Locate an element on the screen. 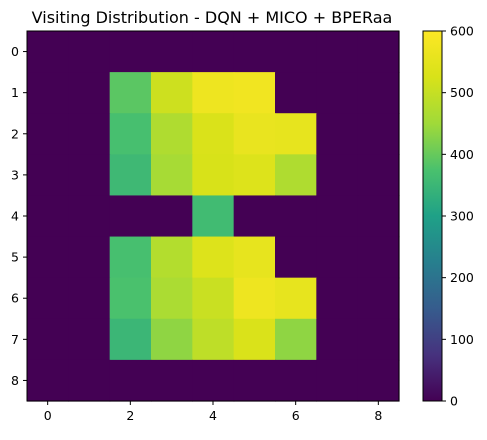 Image resolution: width=487 pixels, height=440 pixels. colorbar is located at coordinates (432, 216).